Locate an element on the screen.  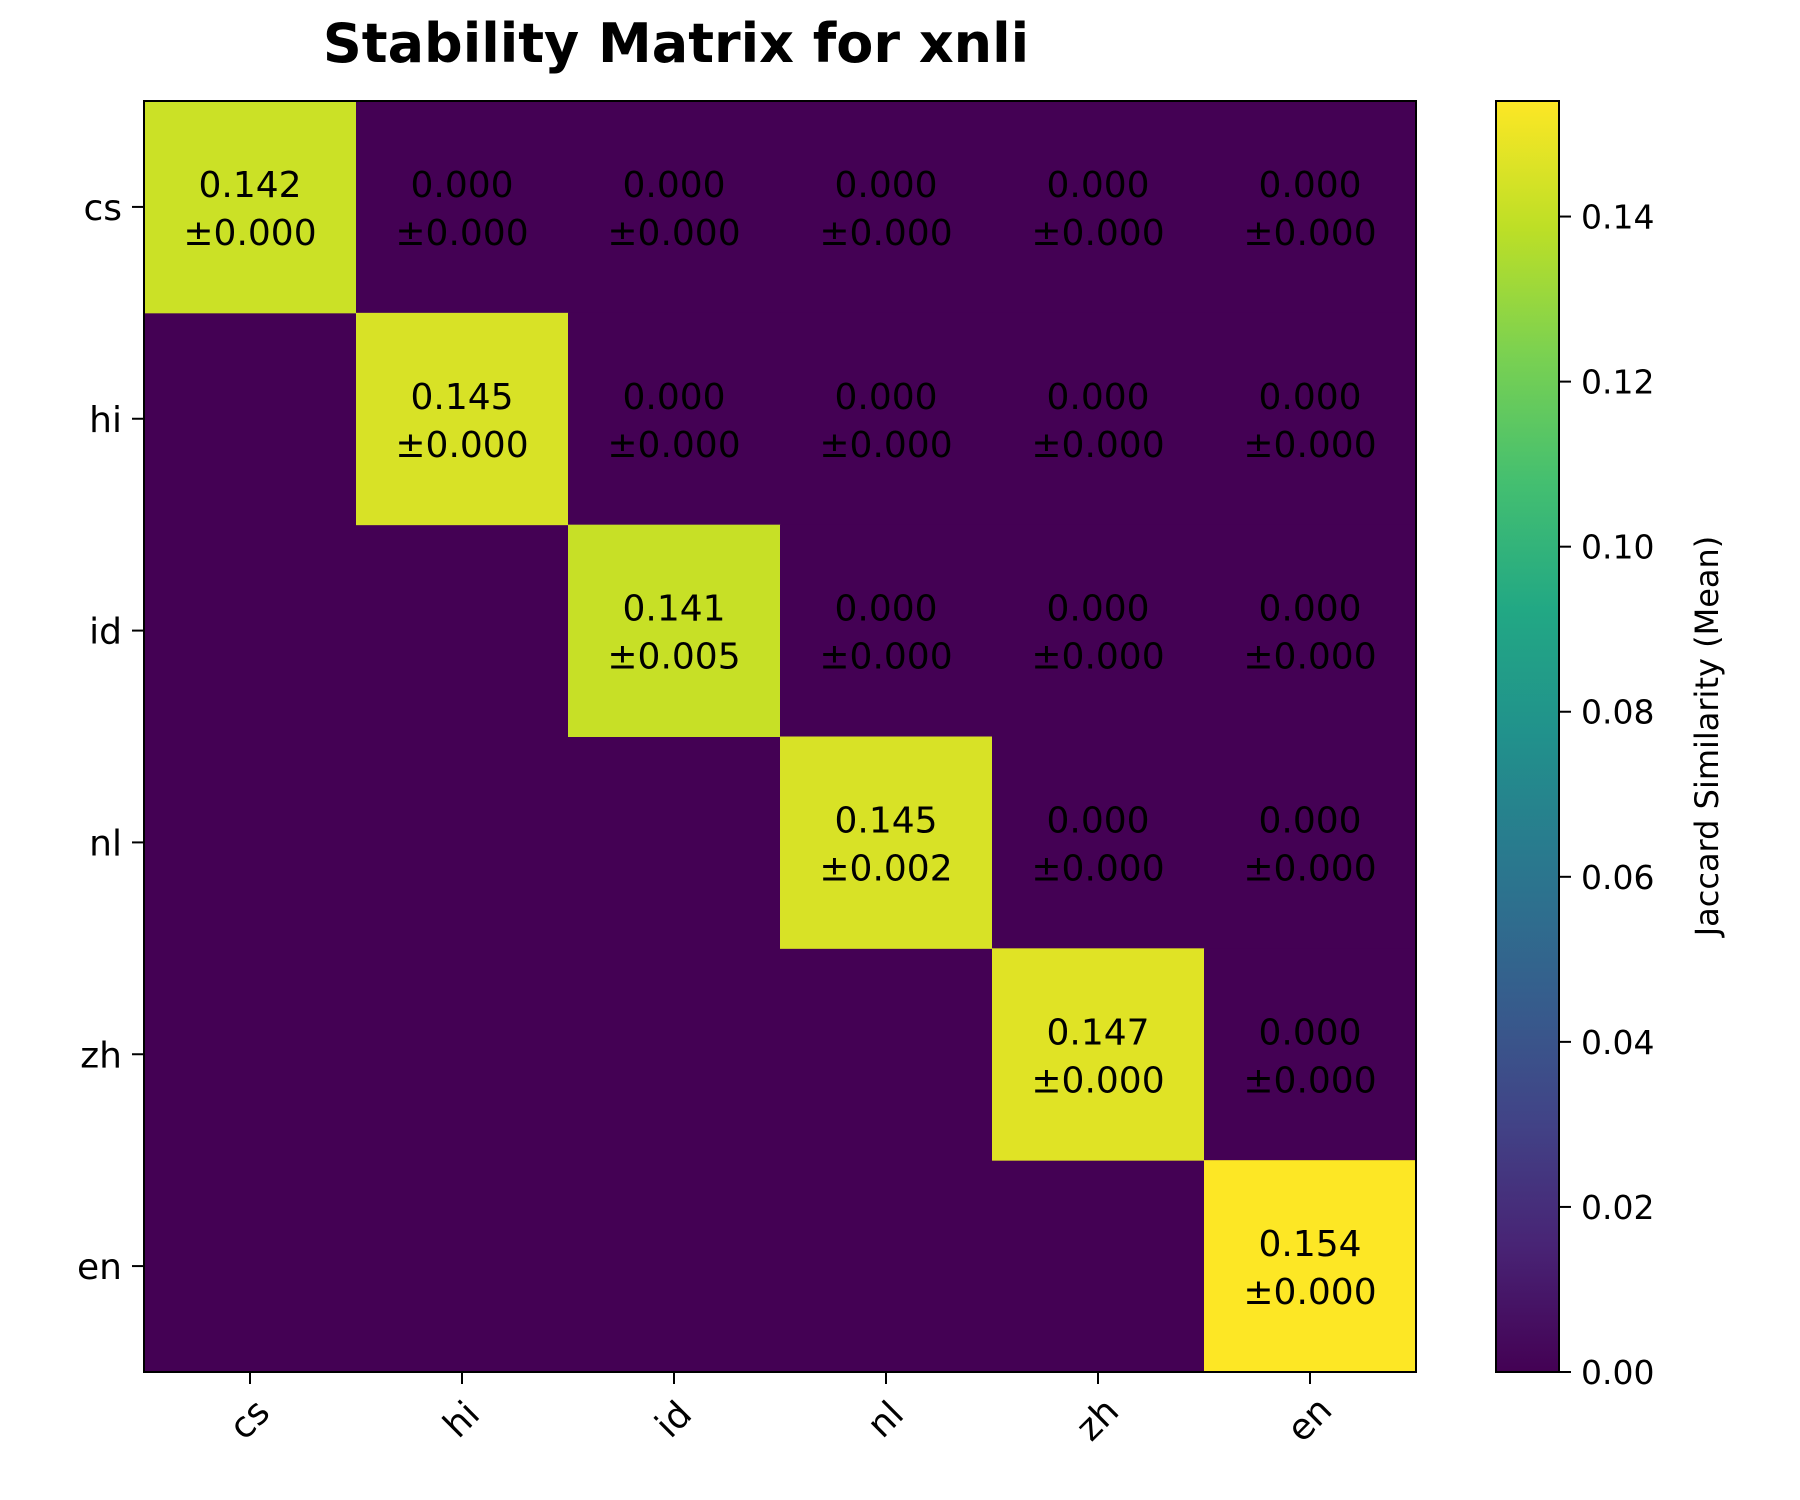
cell-value-label: 0.147 is located at coordinates (1097, 1032).